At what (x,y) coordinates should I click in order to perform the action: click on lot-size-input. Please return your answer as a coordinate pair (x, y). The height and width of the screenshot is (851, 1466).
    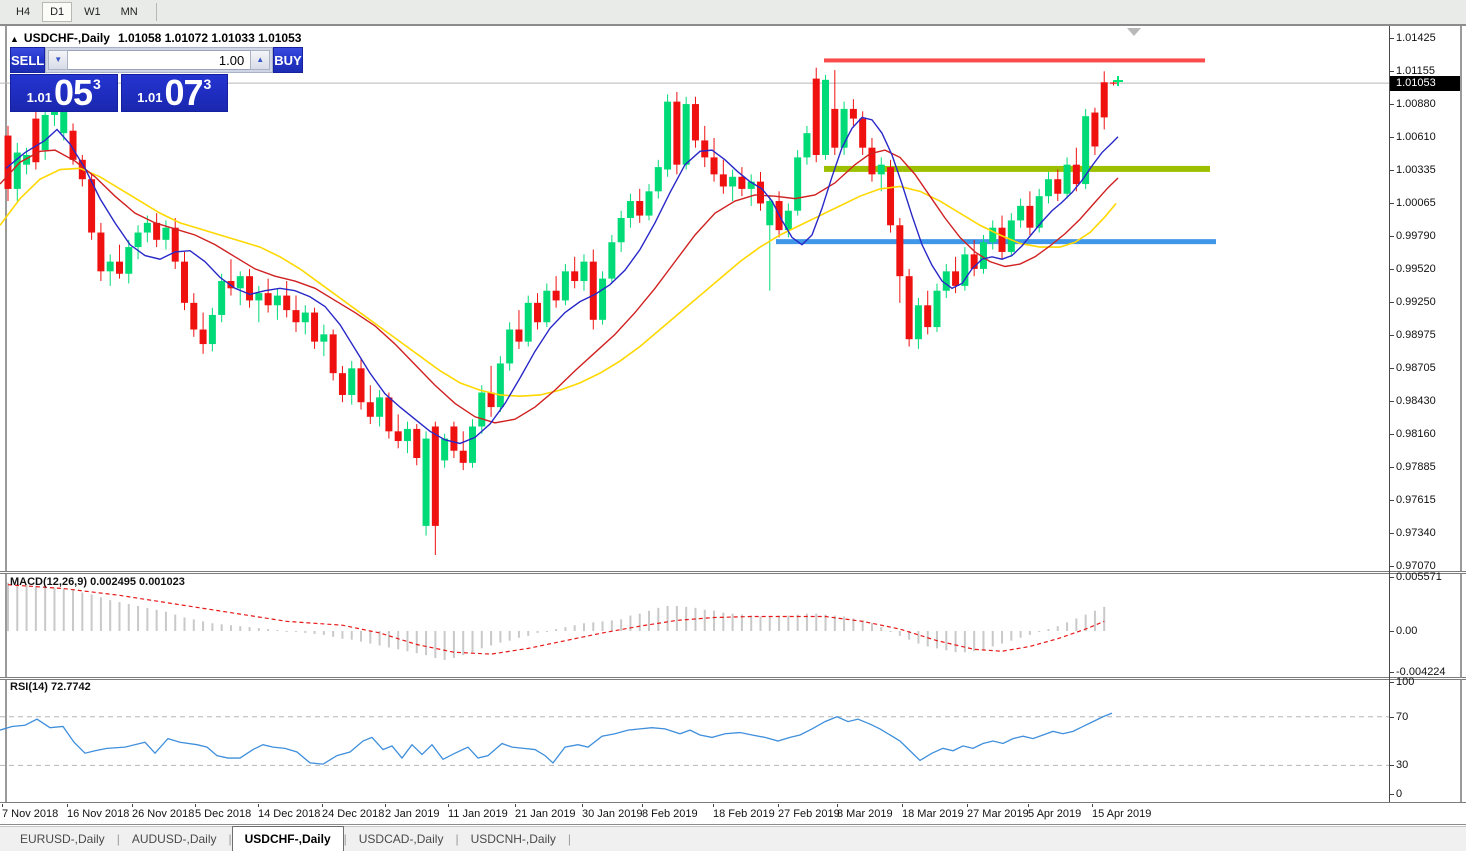
    Looking at the image, I should click on (159, 60).